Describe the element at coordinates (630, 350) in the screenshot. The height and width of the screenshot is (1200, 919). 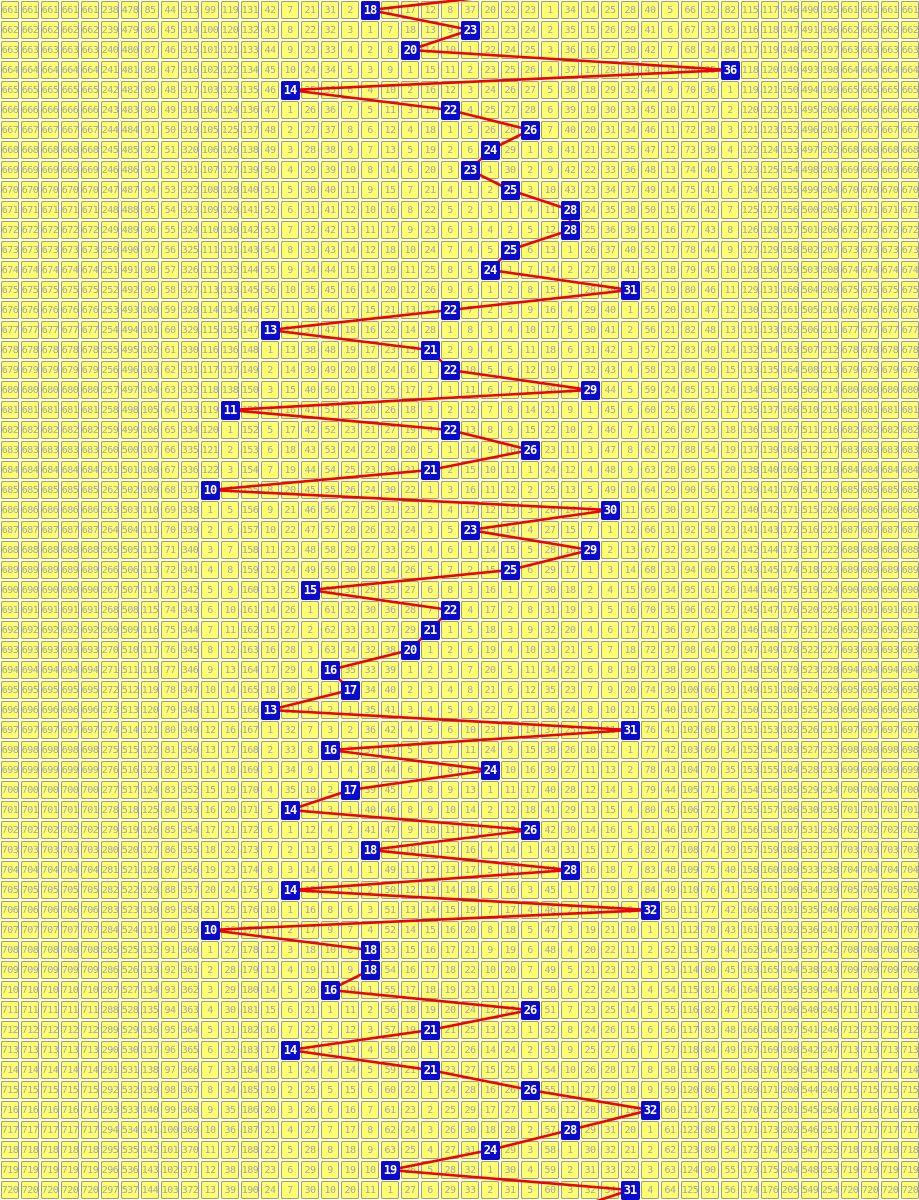
I see `miss-count-cell: 3` at that location.